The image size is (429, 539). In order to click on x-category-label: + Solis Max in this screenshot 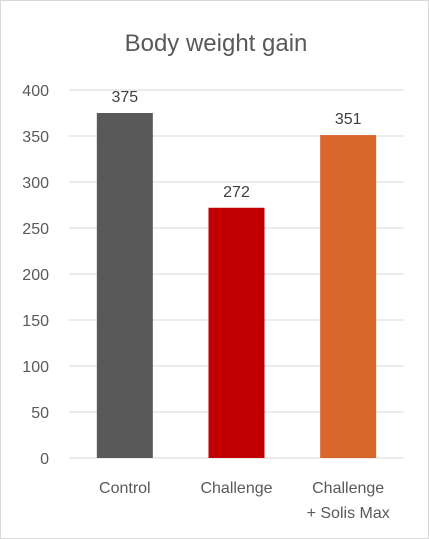, I will do `click(348, 513)`.